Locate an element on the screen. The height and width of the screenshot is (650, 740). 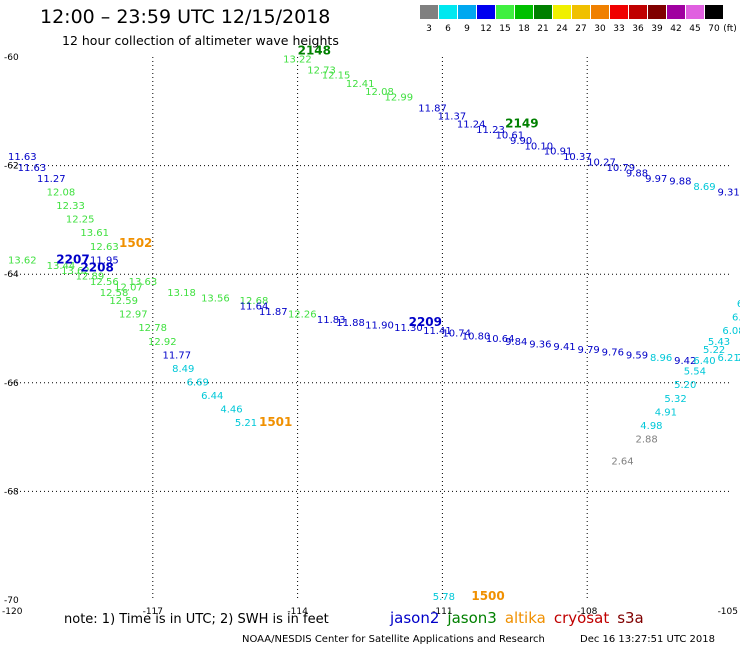
legend-label: 27 is located at coordinates (581, 29).